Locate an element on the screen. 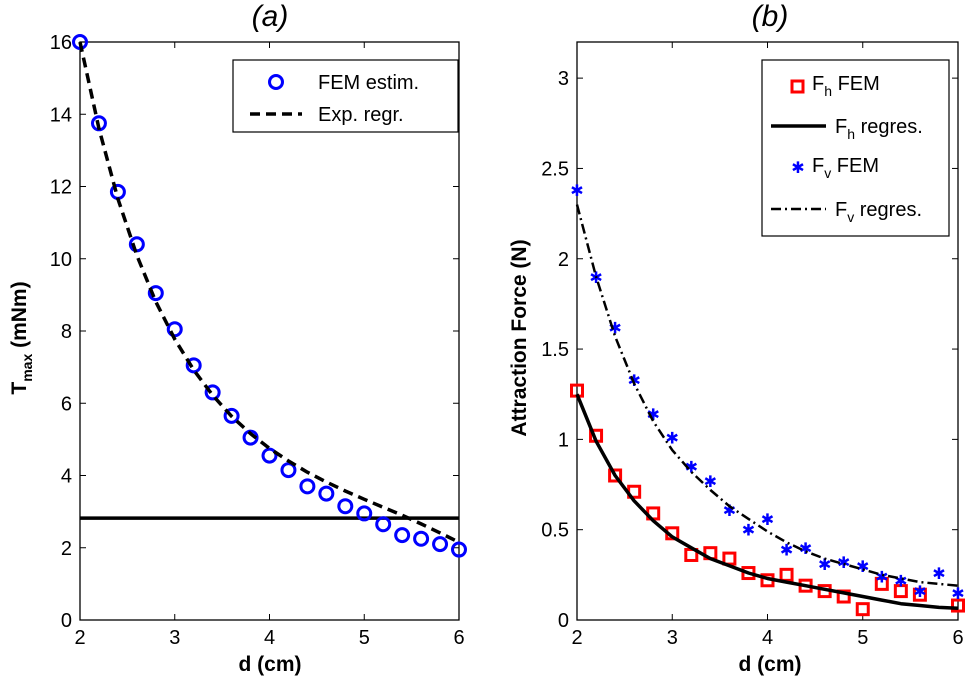 This screenshot has height=682, width=967. y-tick-label: 6 is located at coordinates (66, 404).